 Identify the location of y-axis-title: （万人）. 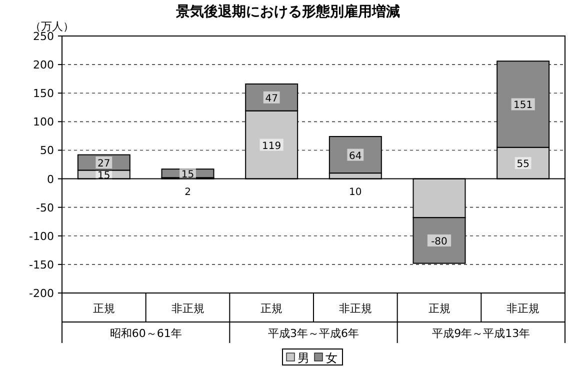
(52, 26).